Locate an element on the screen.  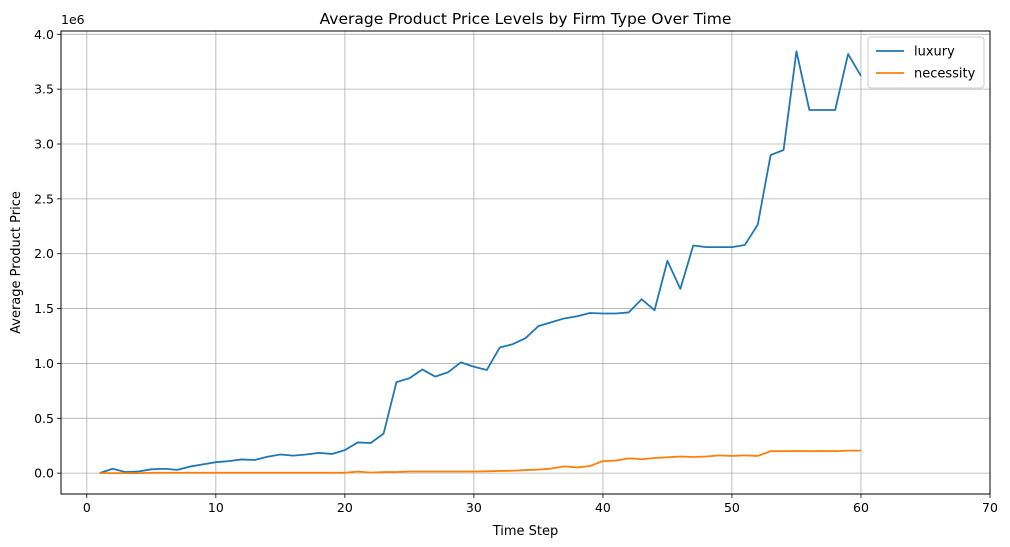
legend: luxury necessity is located at coordinates (926, 62).